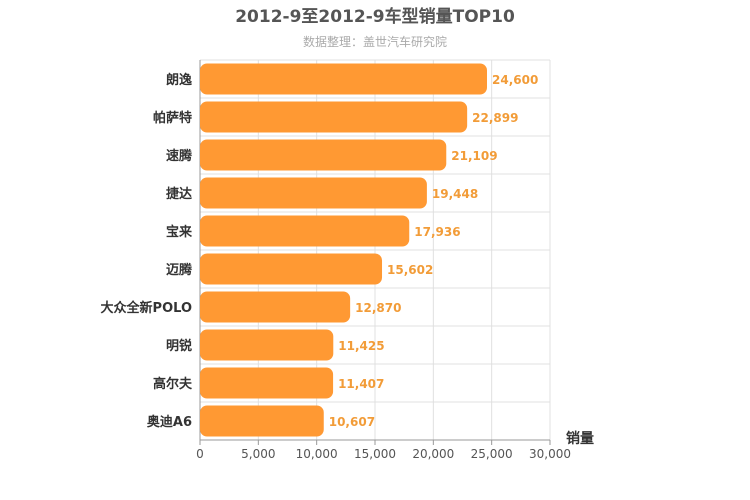  I want to click on value-label: 17,936, so click(437, 232).